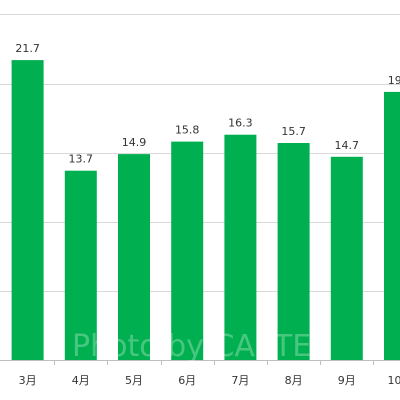  I want to click on x-tick-label: 10月, so click(394, 380).